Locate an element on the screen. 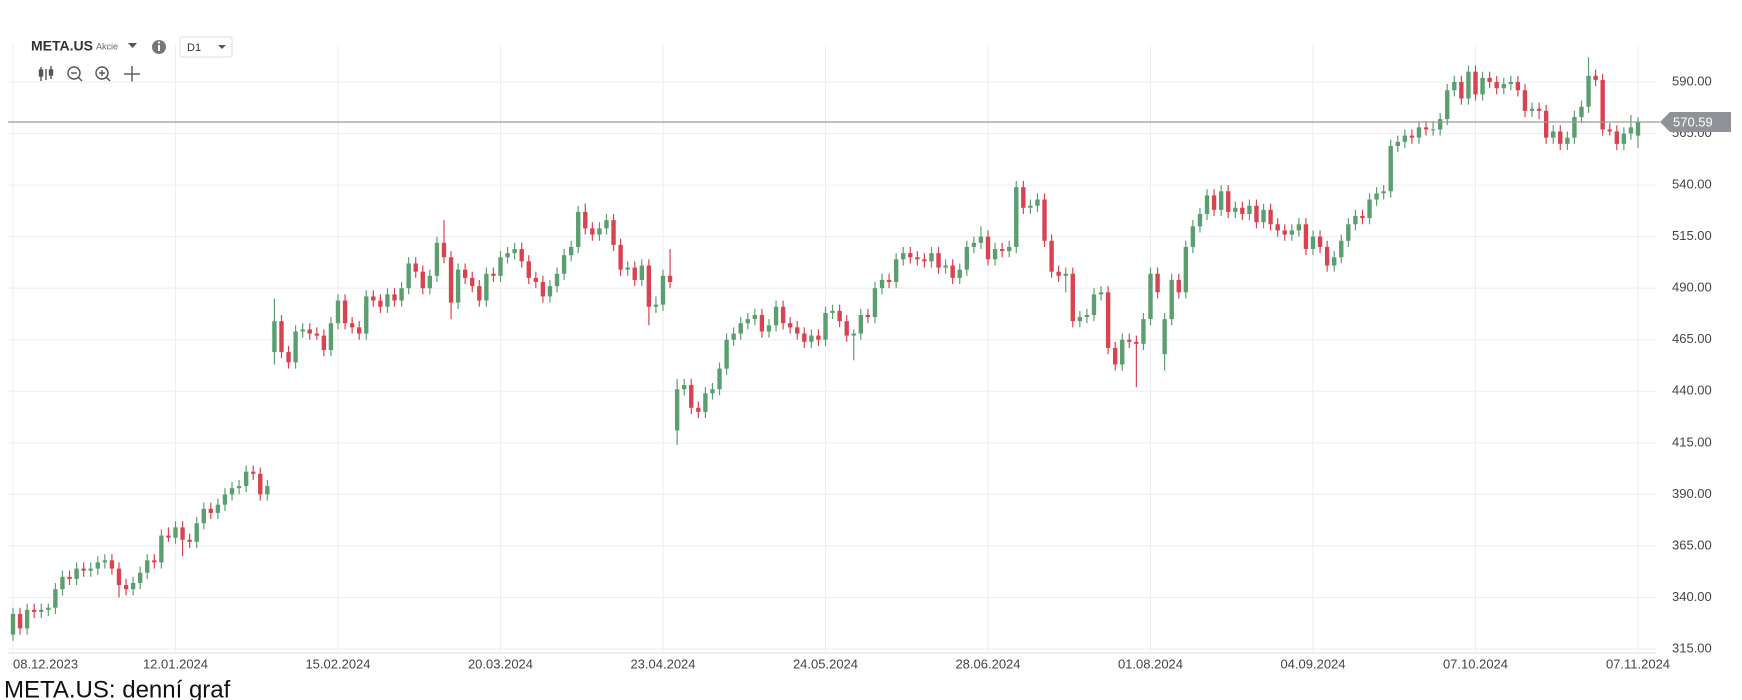 This screenshot has width=1742, height=700. x-tick-label: 04.09.2024 is located at coordinates (1312, 663).